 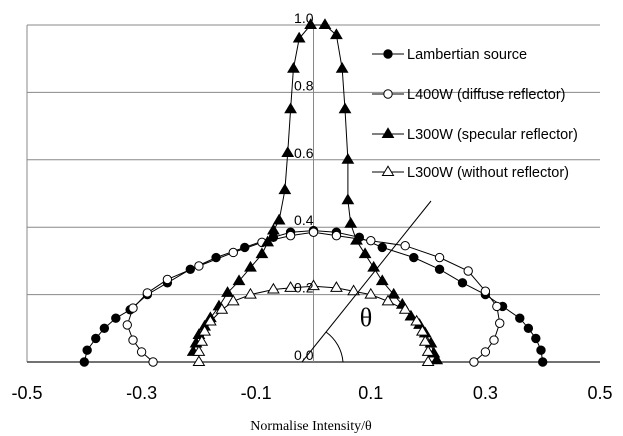 I want to click on legend-item: L300W (without reflector), so click(x=470, y=173).